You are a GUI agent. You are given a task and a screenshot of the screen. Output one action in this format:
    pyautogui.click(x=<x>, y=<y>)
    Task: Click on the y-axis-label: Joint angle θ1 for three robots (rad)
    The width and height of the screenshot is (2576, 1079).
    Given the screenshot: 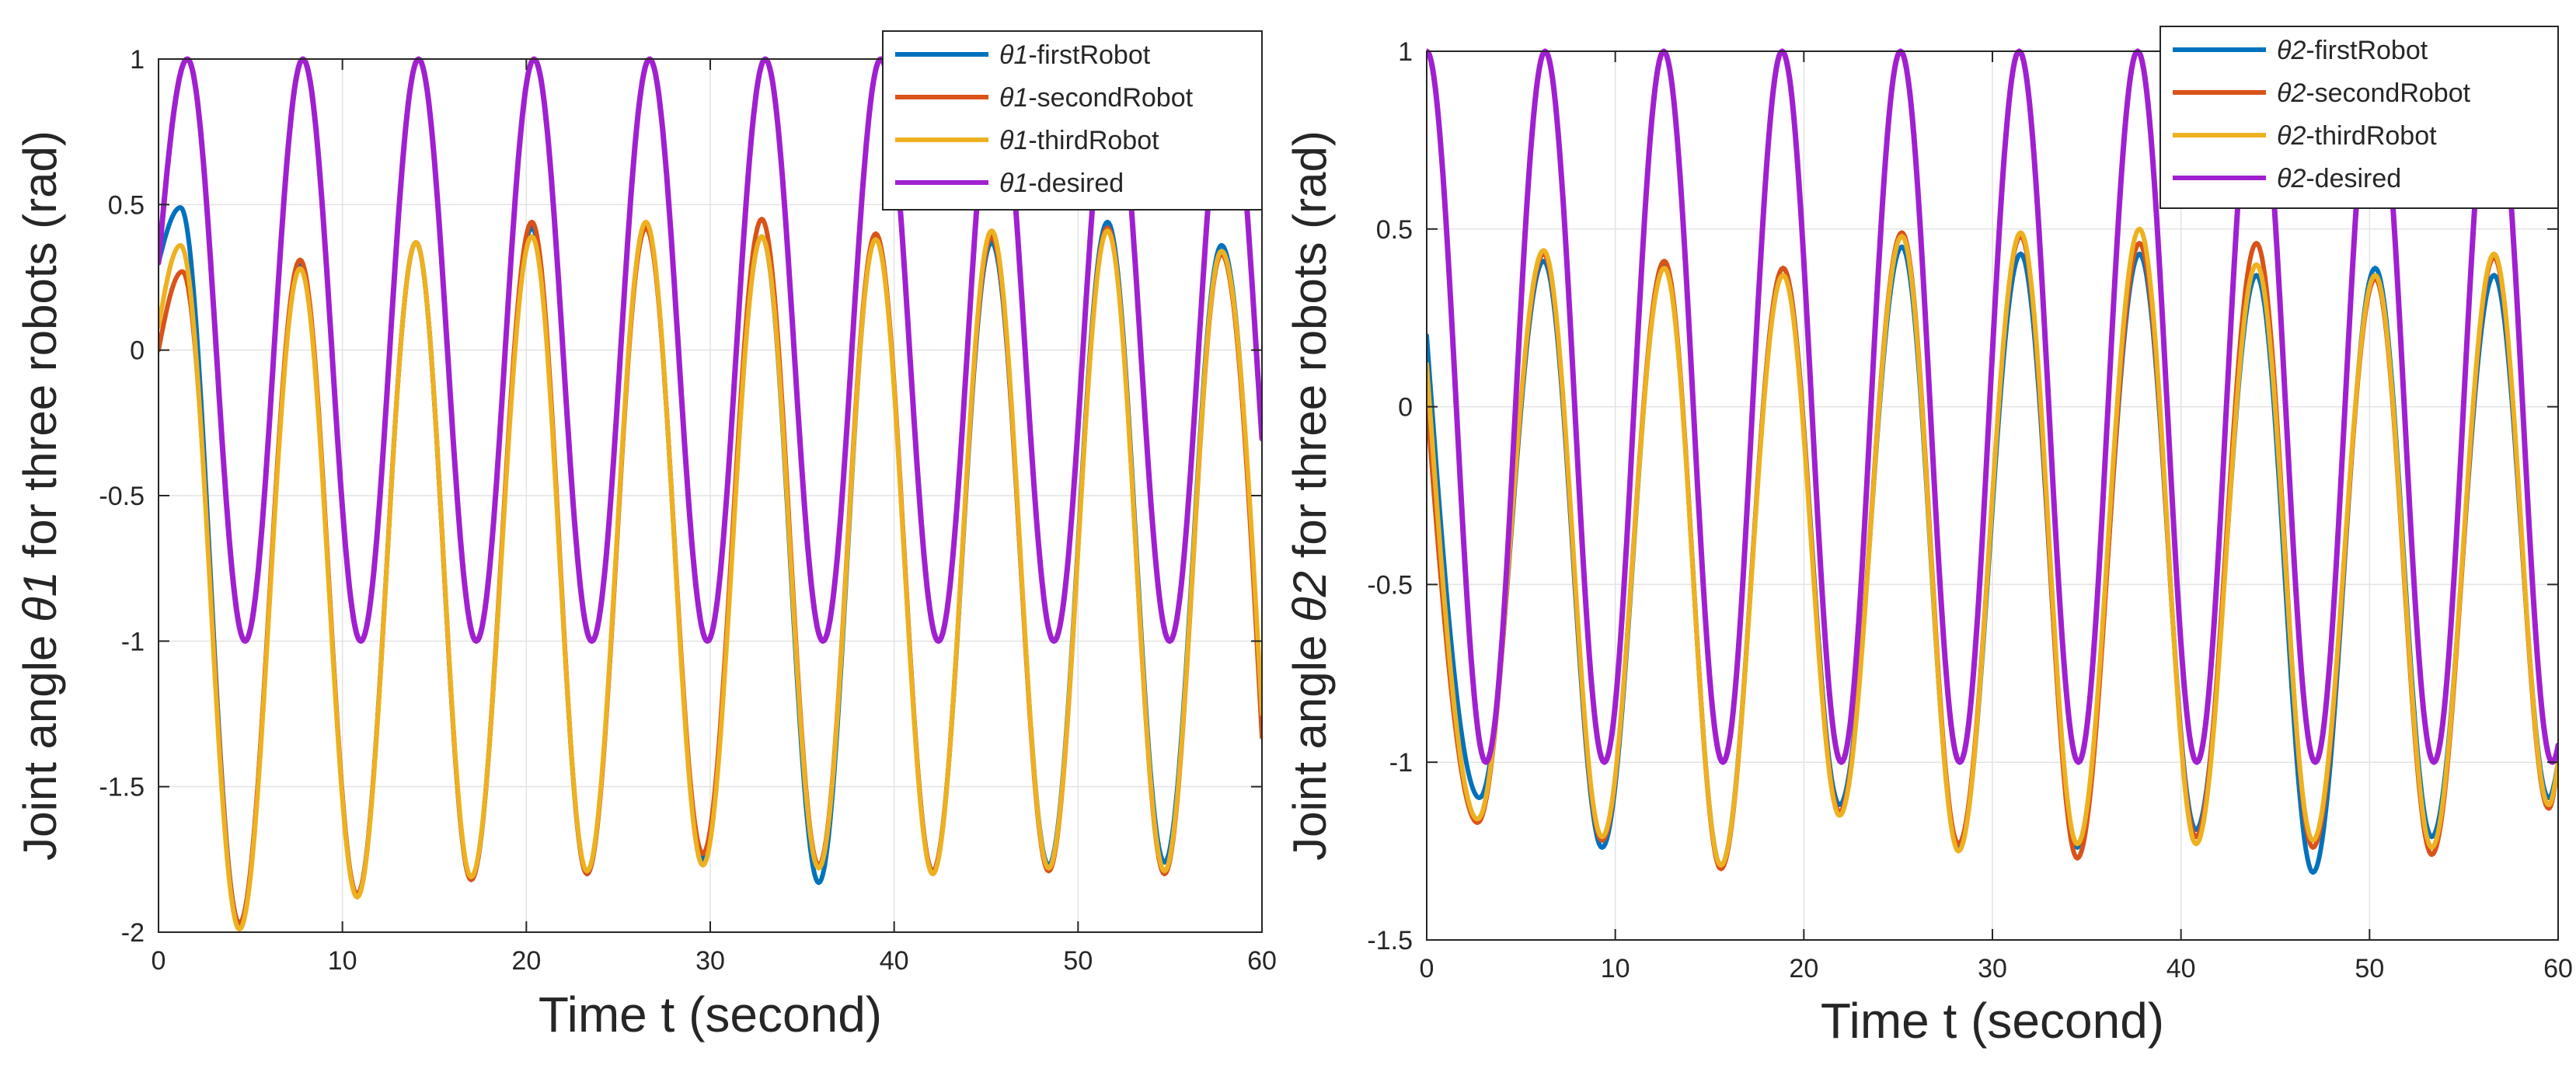 What is the action you would take?
    pyautogui.click(x=40, y=496)
    